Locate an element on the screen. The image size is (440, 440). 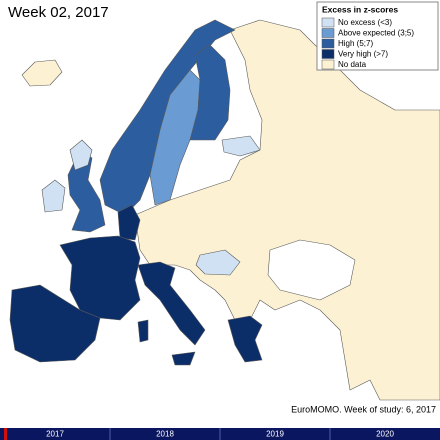
timeline-year: 2018 is located at coordinates (165, 434).